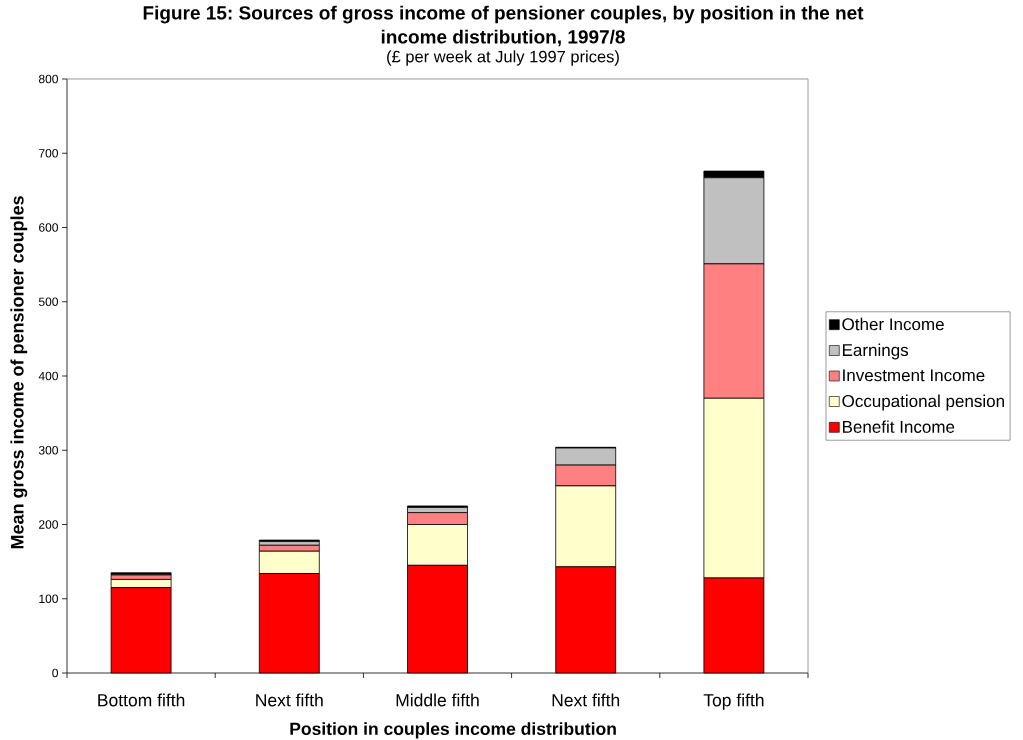 The width and height of the screenshot is (1023, 740). What do you see at coordinates (48, 153) in the screenshot?
I see `y-tick-label: 700` at bounding box center [48, 153].